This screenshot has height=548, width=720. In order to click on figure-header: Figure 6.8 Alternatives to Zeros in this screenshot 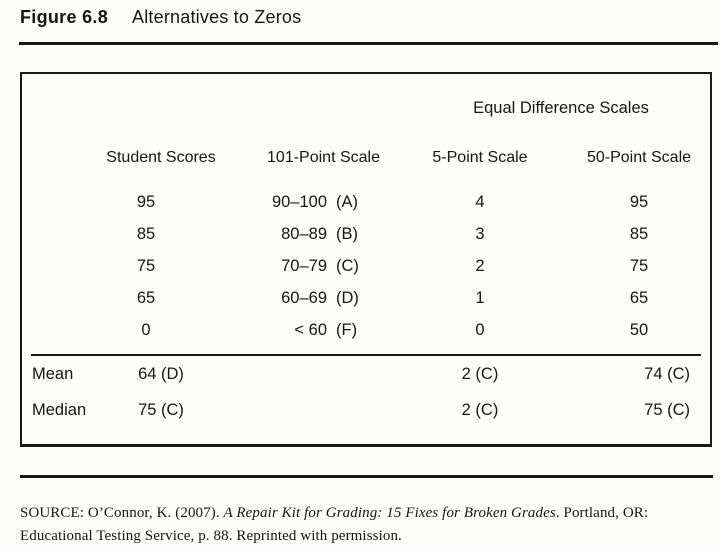, I will do `click(160, 17)`.